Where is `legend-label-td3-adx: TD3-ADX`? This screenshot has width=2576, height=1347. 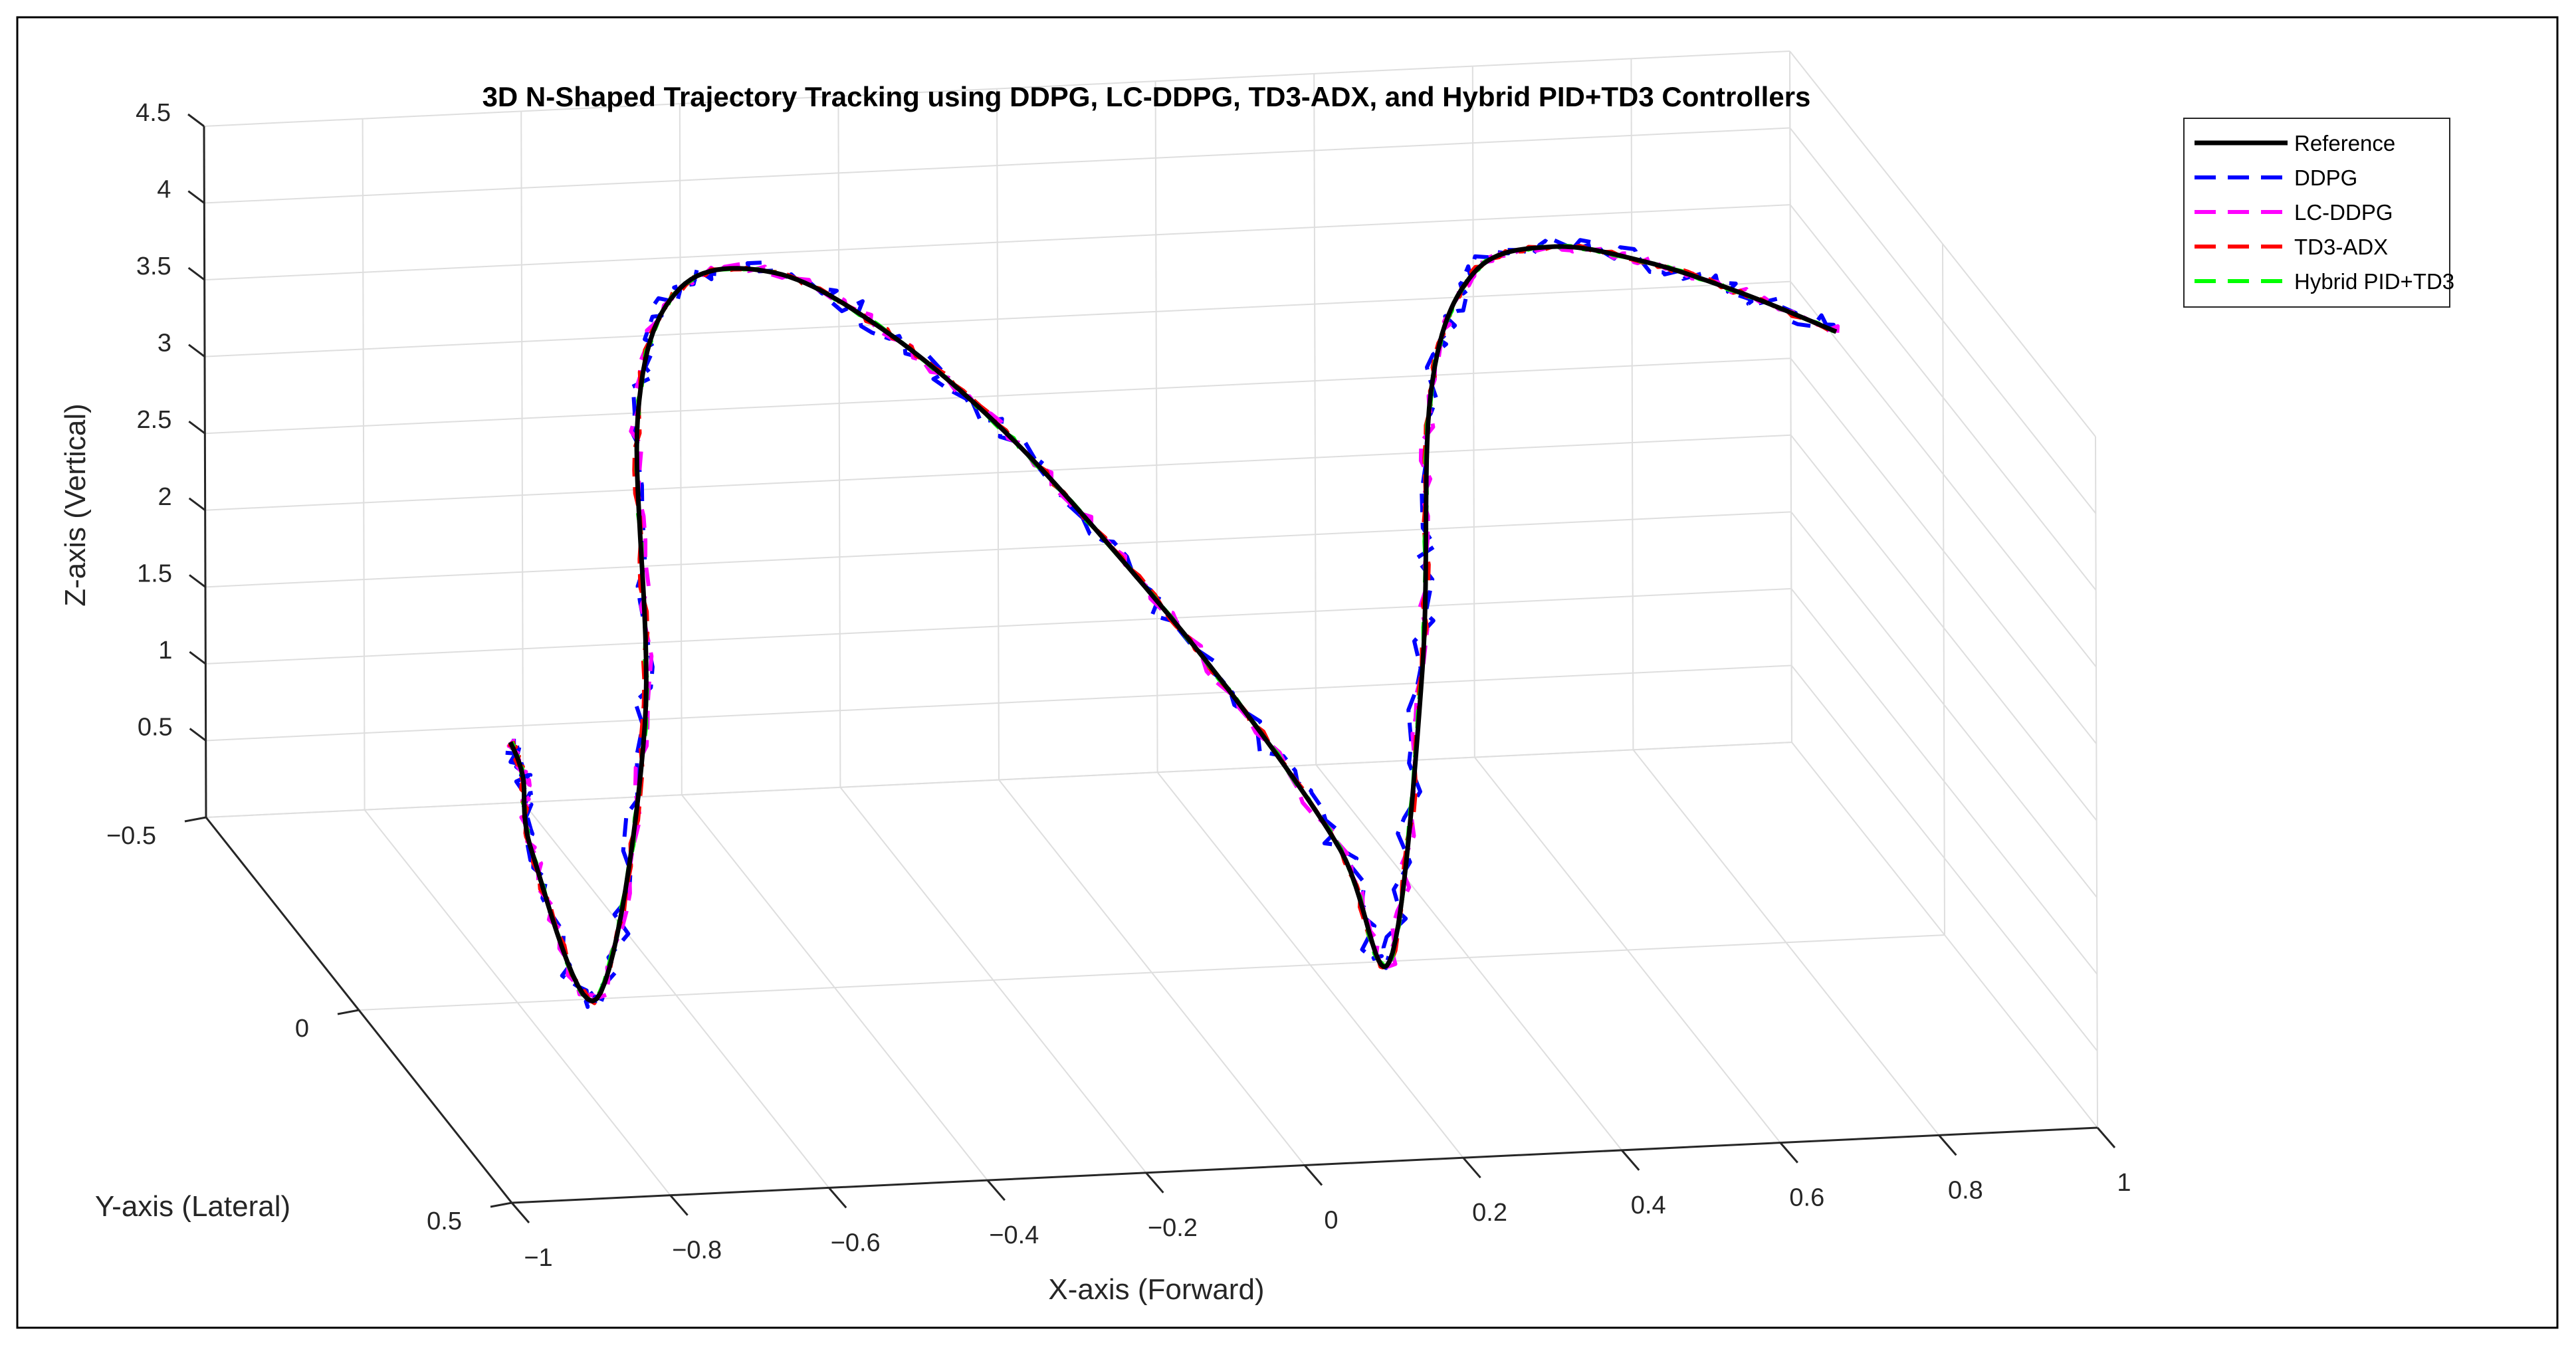 legend-label-td3-adx: TD3-ADX is located at coordinates (2341, 247).